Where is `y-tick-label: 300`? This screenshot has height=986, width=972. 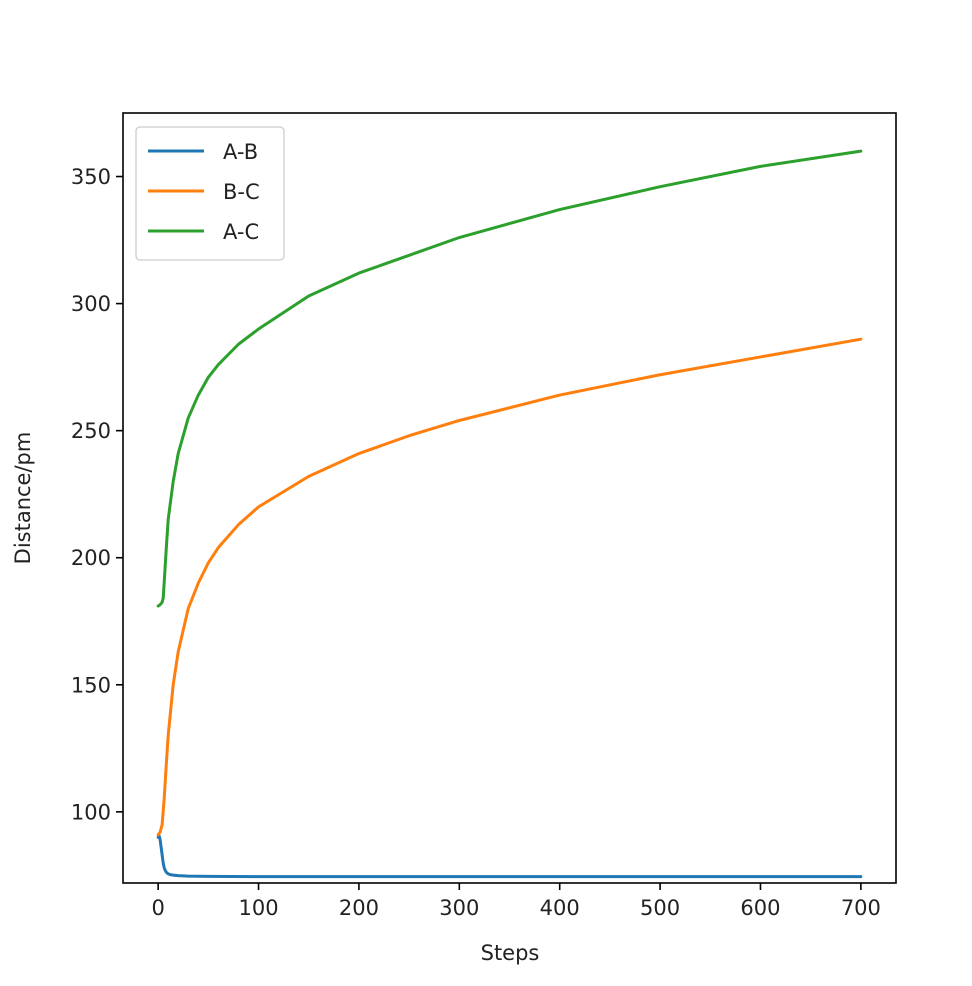
y-tick-label: 300 is located at coordinates (91, 304).